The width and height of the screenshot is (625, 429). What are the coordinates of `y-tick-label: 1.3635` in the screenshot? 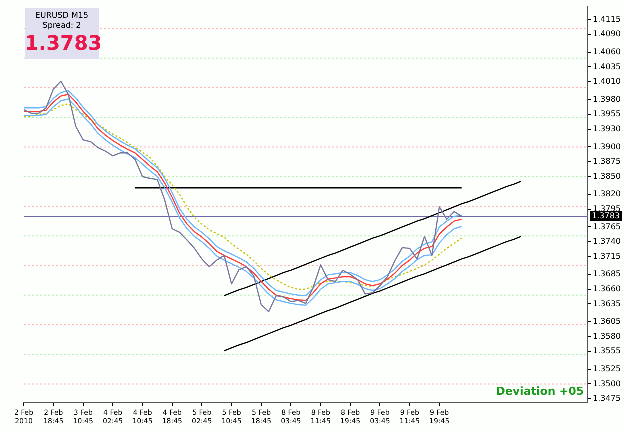 It's located at (607, 303).